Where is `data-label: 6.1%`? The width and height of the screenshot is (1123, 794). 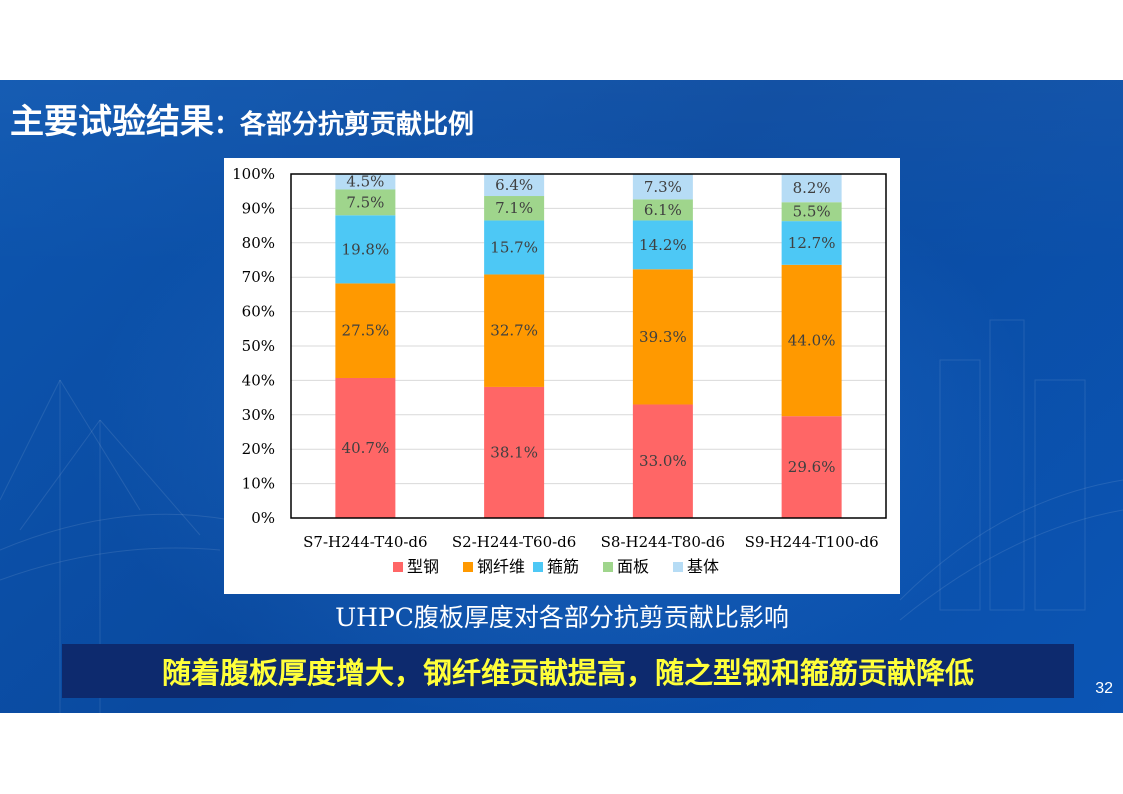
data-label: 6.1% is located at coordinates (663, 210).